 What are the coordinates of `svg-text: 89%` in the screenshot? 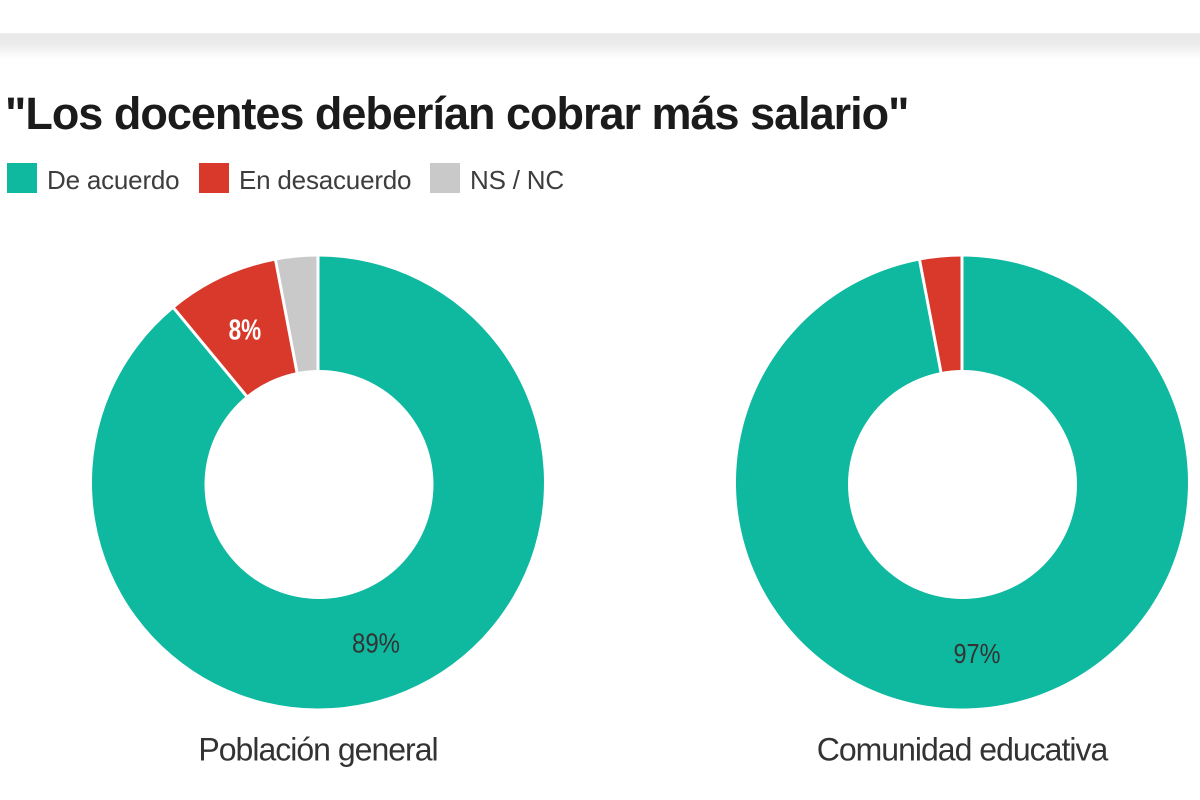 It's located at (376, 643).